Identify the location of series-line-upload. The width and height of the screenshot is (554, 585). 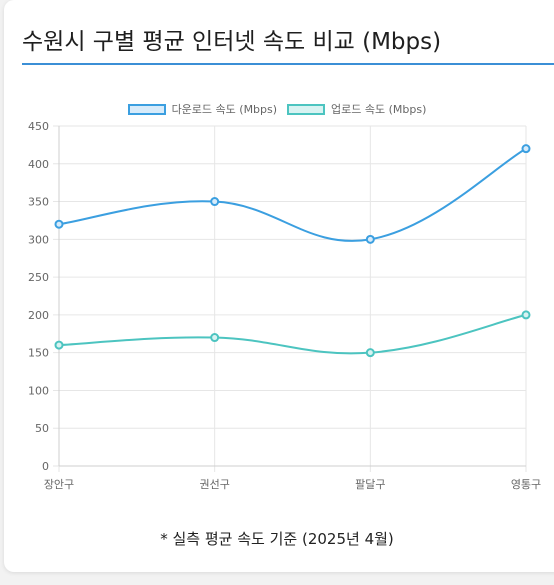
(292, 334).